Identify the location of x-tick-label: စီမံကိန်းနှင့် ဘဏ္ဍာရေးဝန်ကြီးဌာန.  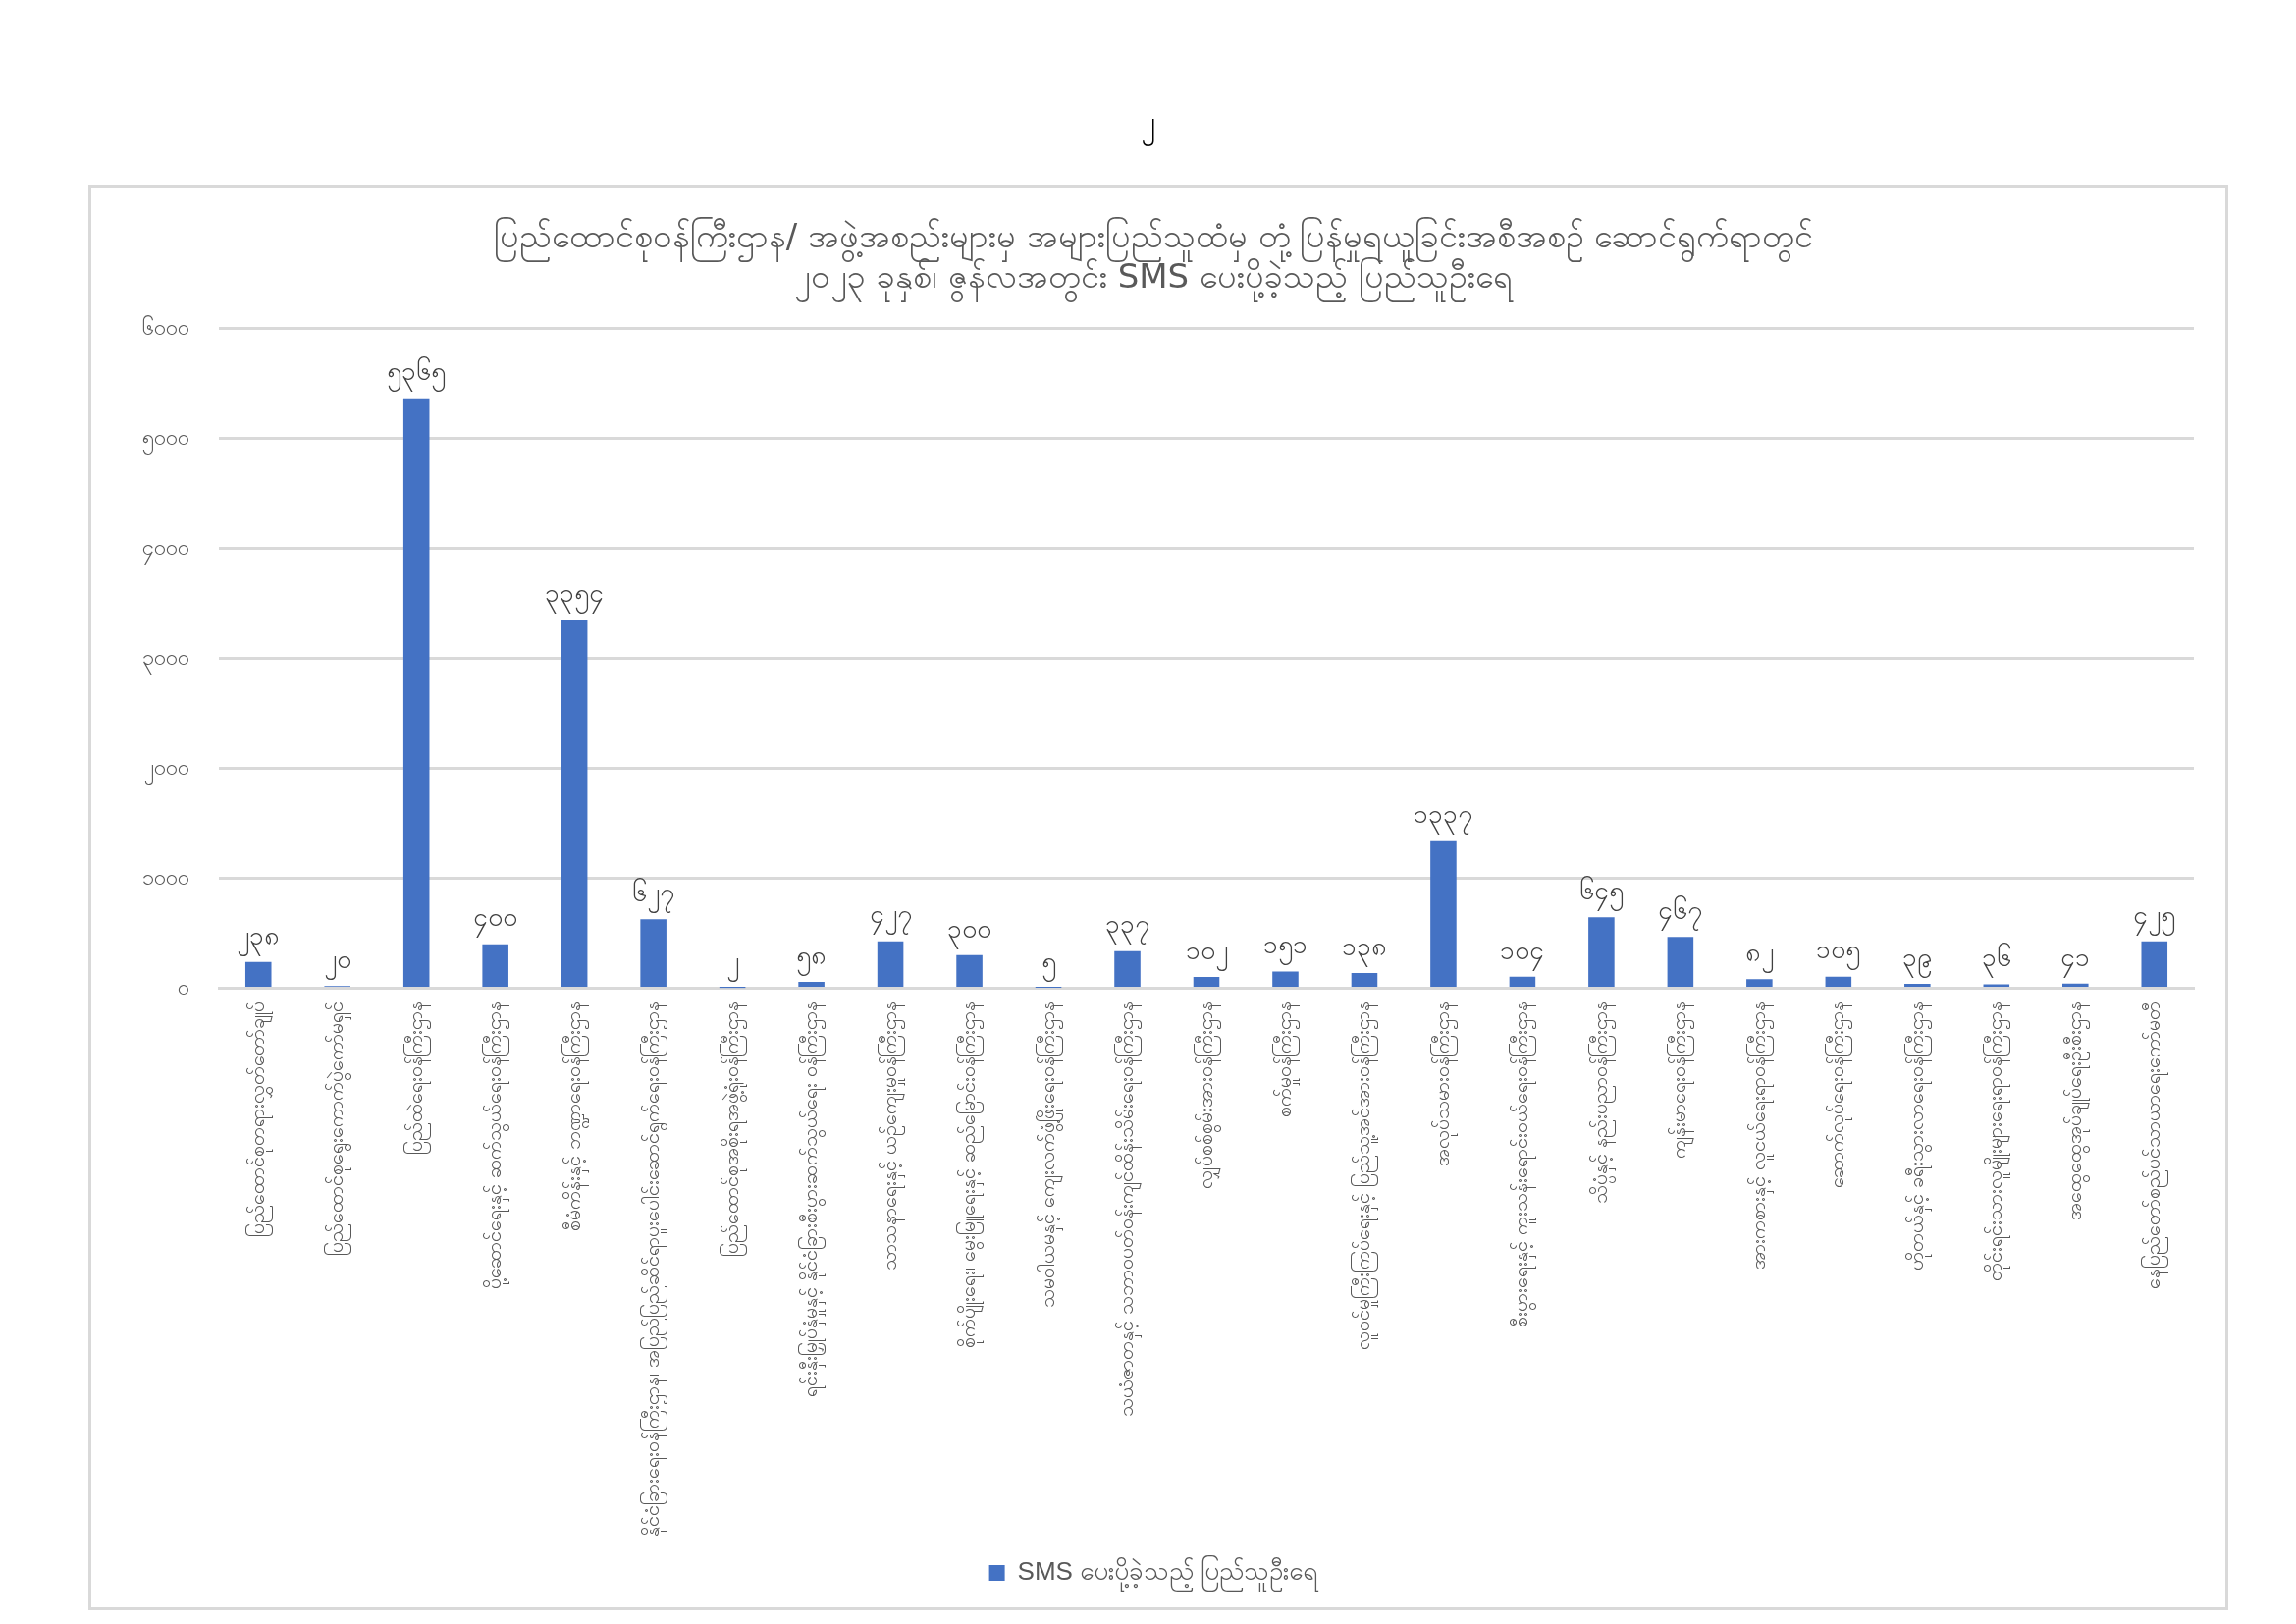
(575, 1116).